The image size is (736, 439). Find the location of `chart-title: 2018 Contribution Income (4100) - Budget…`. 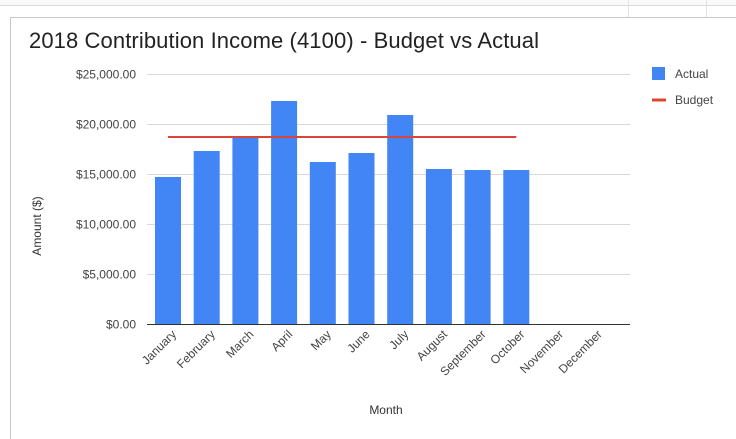

chart-title: 2018 Contribution Income (4100) - Budget… is located at coordinates (284, 40).